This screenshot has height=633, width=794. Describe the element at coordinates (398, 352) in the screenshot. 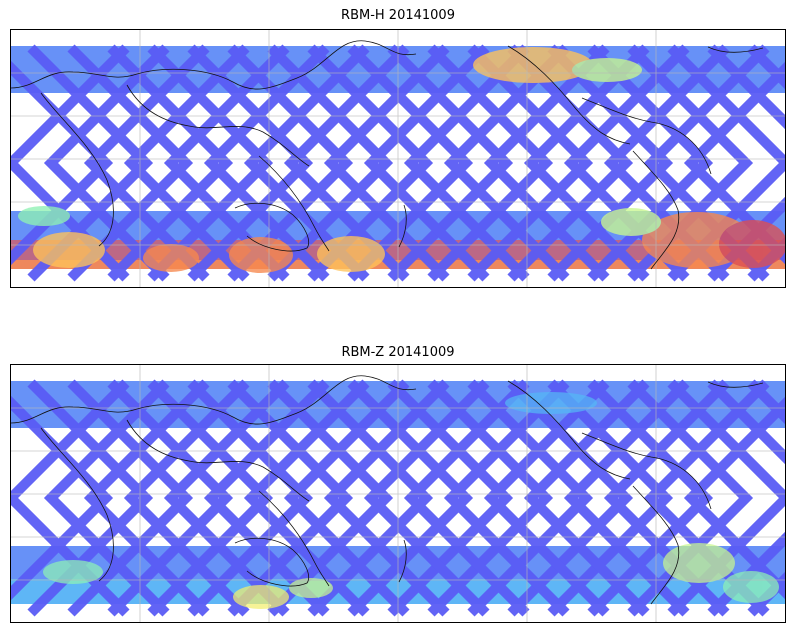

I see `bottom-panel-title: RBM-Z 20141009` at that location.